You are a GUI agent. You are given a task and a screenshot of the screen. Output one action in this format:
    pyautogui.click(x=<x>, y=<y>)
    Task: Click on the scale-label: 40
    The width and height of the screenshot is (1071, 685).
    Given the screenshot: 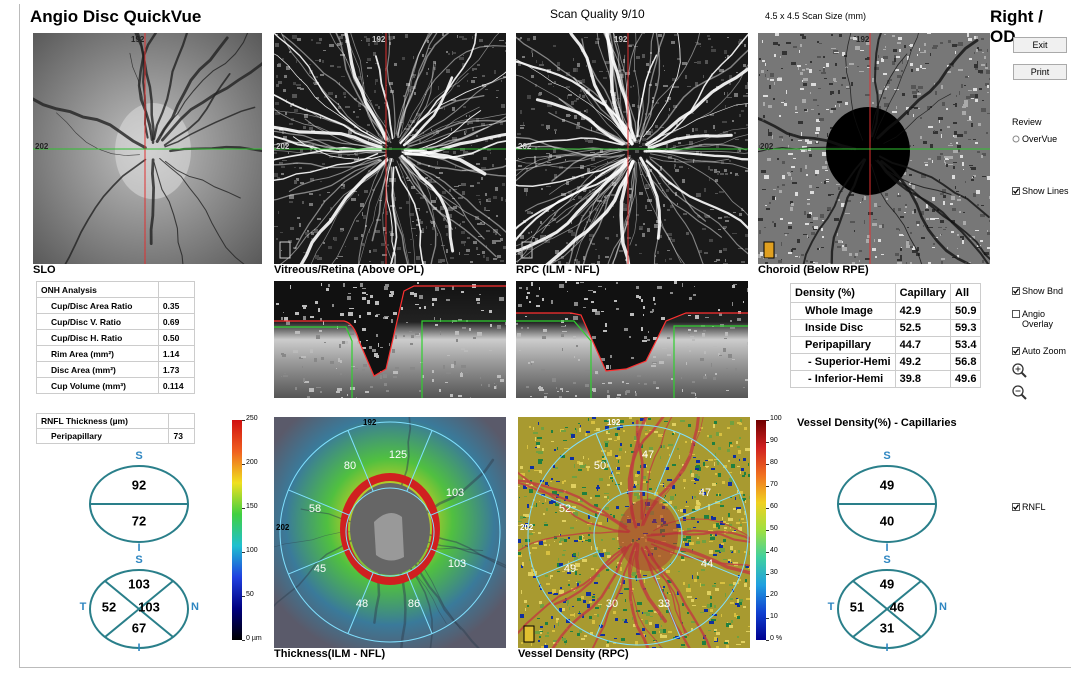 What is the action you would take?
    pyautogui.click(x=774, y=550)
    